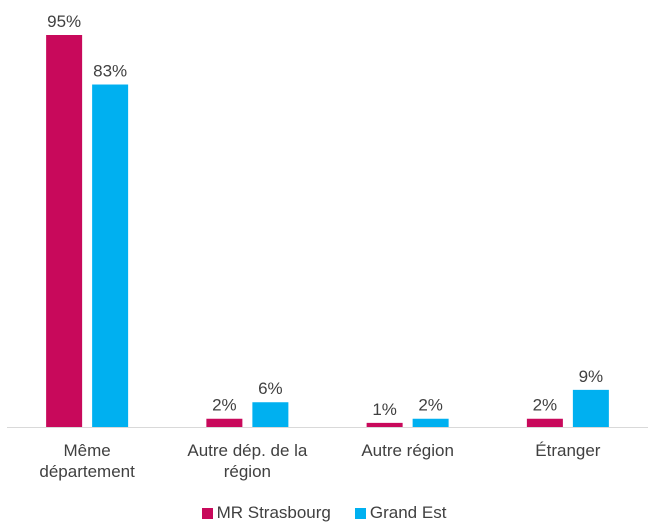 The image size is (648, 526). I want to click on value-label: 6%, so click(270, 388).